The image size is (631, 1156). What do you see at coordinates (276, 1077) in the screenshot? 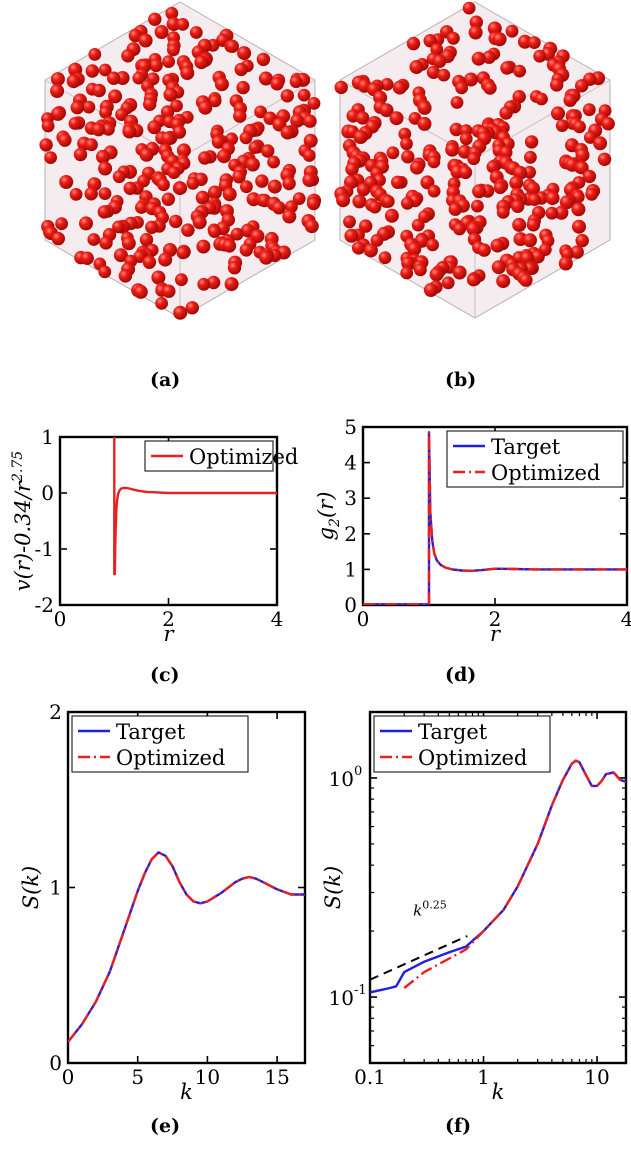
I see `x-tick-label: 15` at bounding box center [276, 1077].